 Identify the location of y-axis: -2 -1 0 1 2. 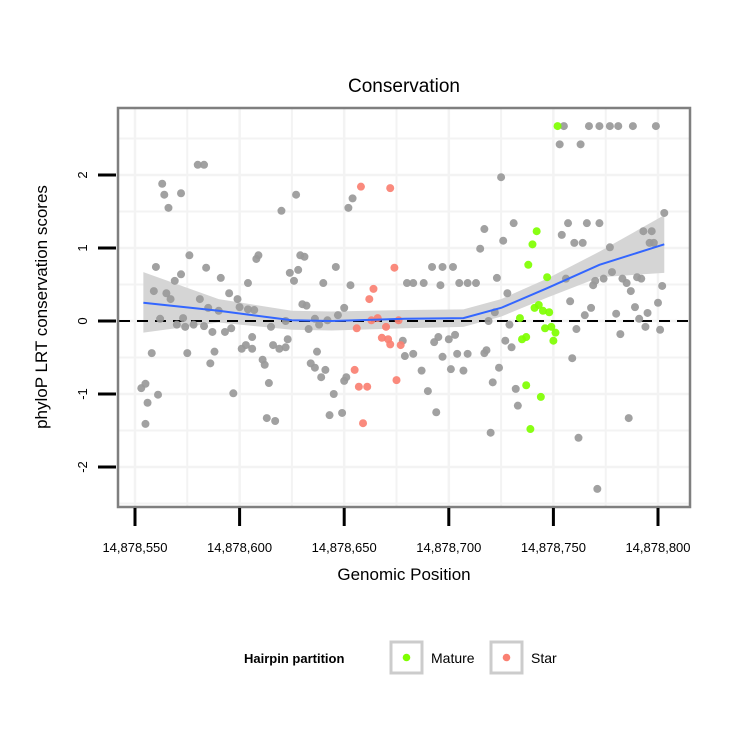
(95, 322).